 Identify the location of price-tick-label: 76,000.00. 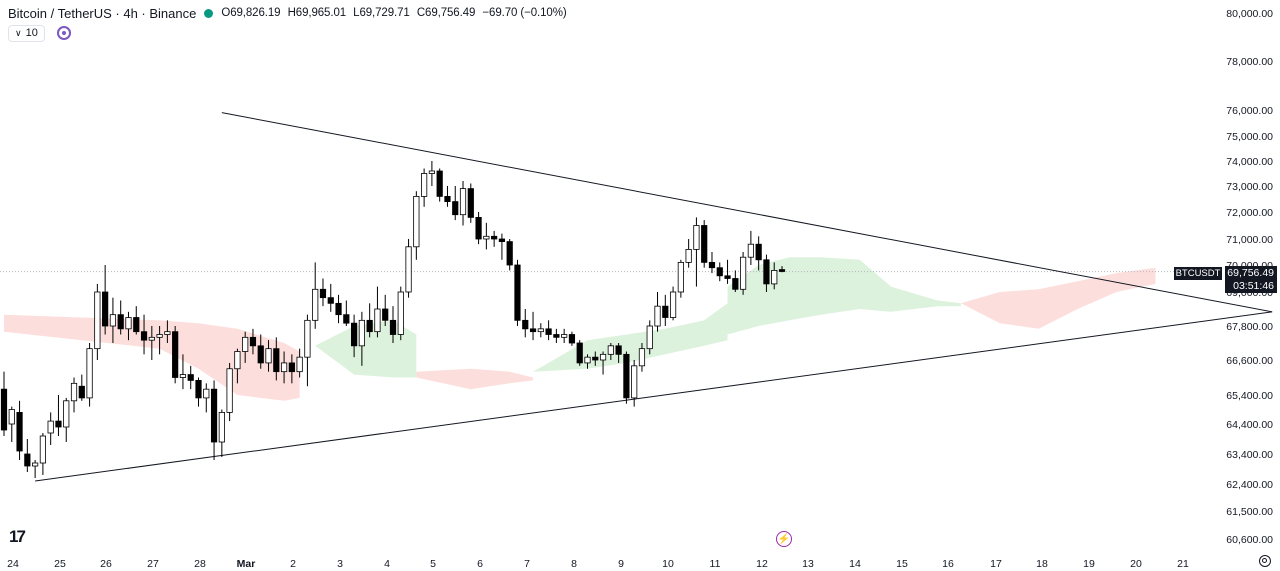
(1249, 111).